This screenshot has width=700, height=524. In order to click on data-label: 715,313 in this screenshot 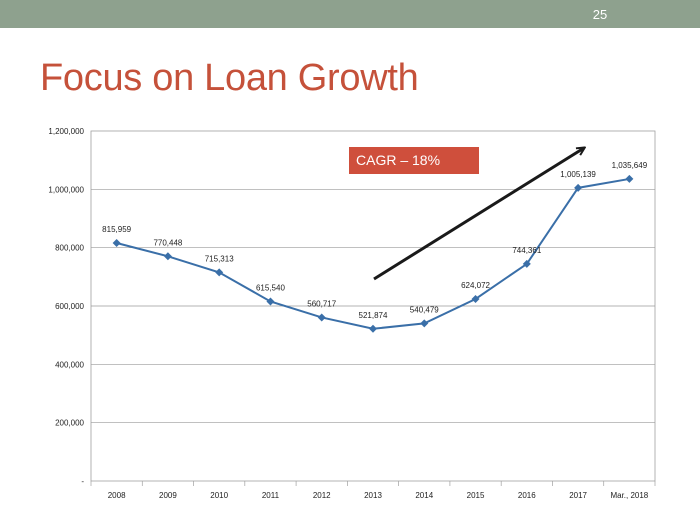, I will do `click(219, 258)`.